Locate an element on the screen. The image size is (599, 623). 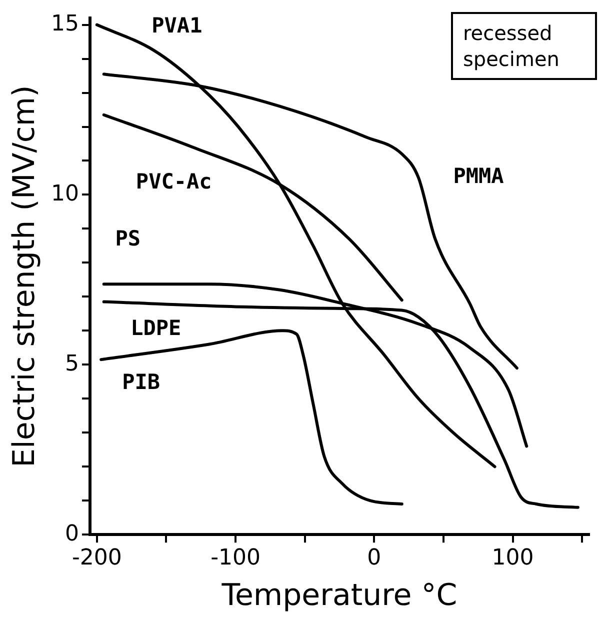
y-tick-label: 15 is located at coordinates (64, 24).